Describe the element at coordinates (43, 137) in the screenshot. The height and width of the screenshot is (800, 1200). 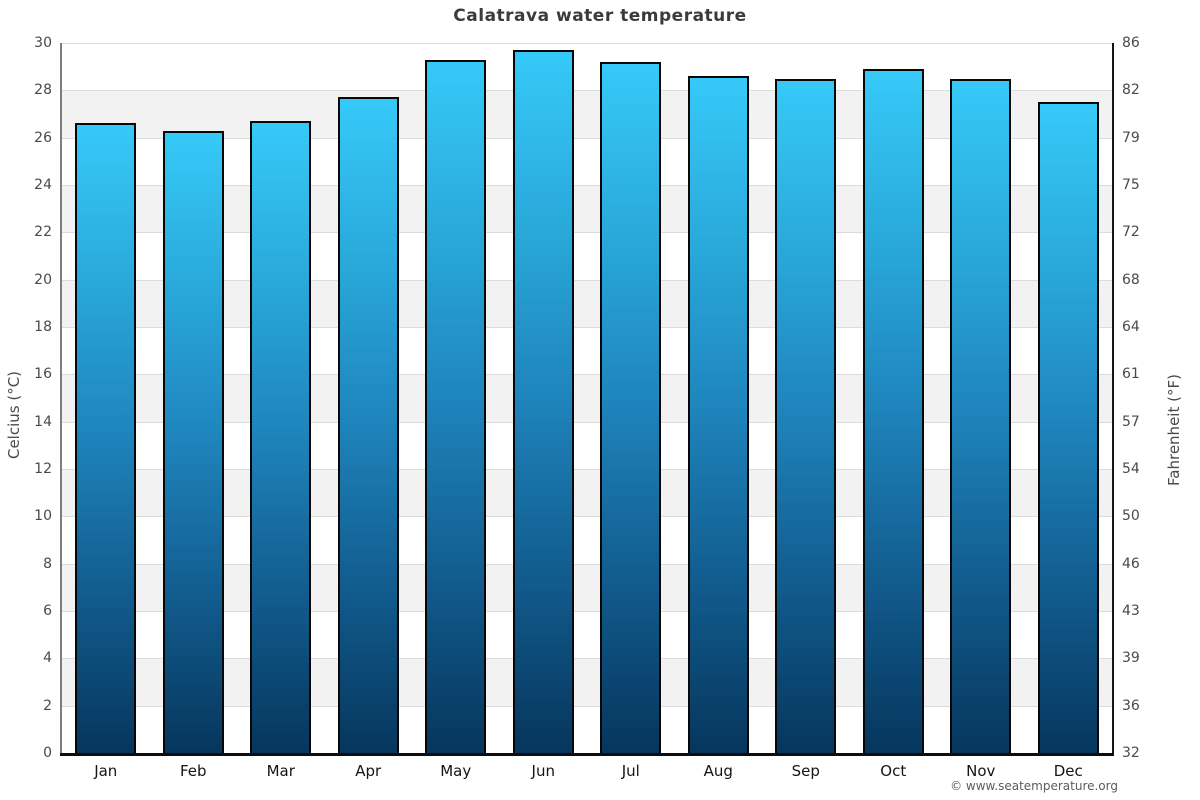
I see `y-tick-celsius-26: 26` at that location.